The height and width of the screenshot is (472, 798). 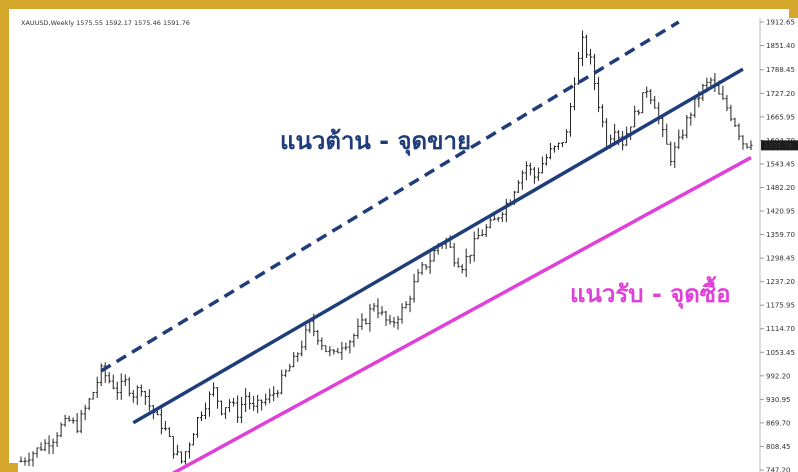 I want to click on y-tick-label: 1851.40, so click(x=780, y=46).